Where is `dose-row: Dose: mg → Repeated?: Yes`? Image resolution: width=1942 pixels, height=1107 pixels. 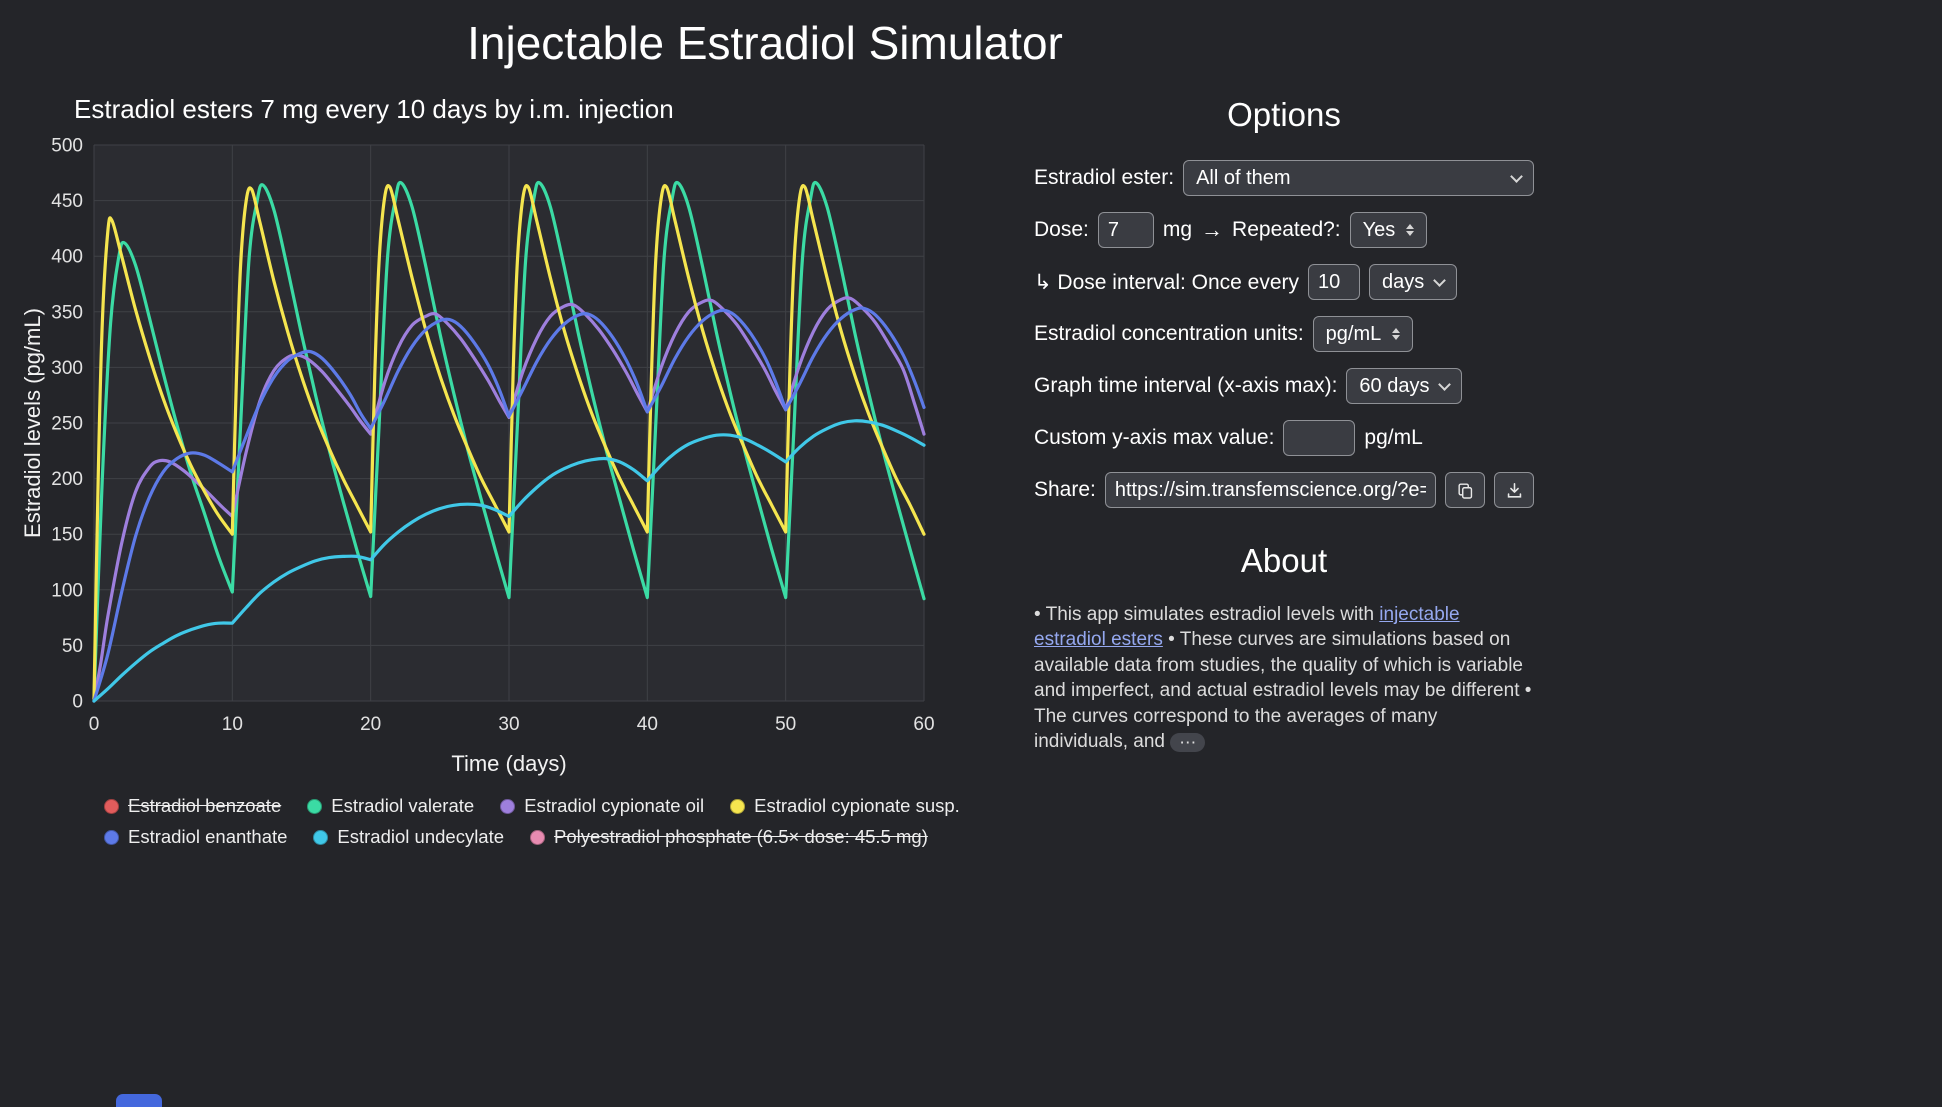
dose-row: Dose: mg → Repeated?: Yes is located at coordinates (1284, 230).